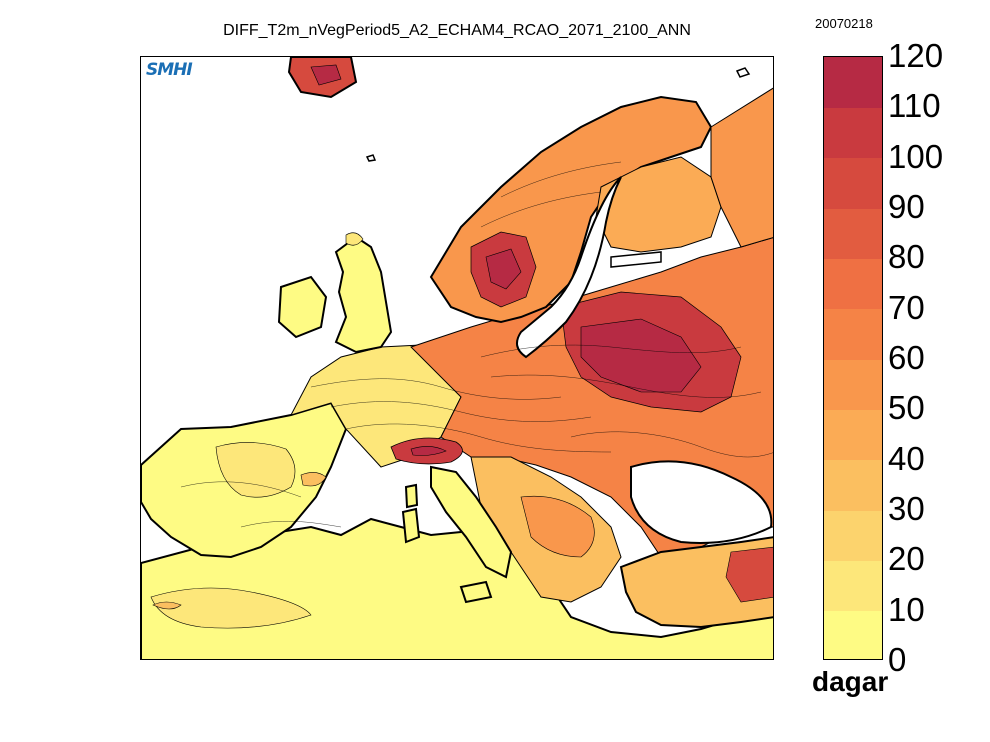  What do you see at coordinates (354, 239) in the screenshot?
I see `britain-warm-spot` at bounding box center [354, 239].